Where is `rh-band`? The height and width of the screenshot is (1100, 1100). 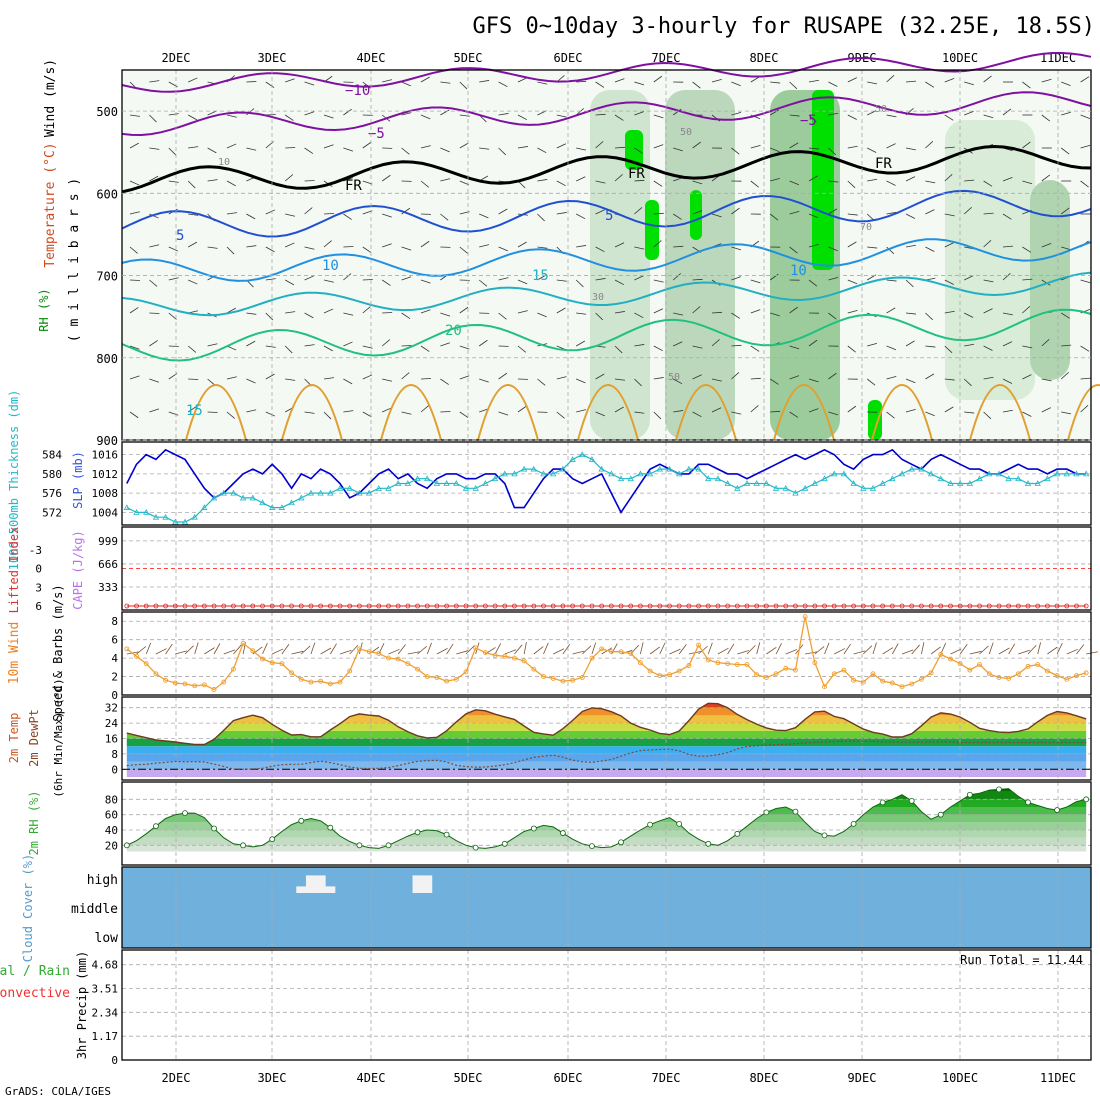
rh-band is located at coordinates (606, 790).